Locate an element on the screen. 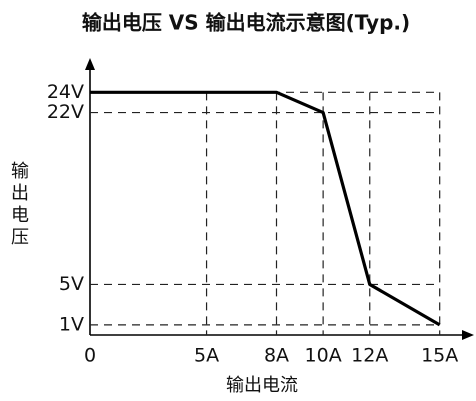 This screenshot has width=476, height=401. chart-title: 输出电压 VS 输出电流示意图(Typ.) is located at coordinates (246, 23).